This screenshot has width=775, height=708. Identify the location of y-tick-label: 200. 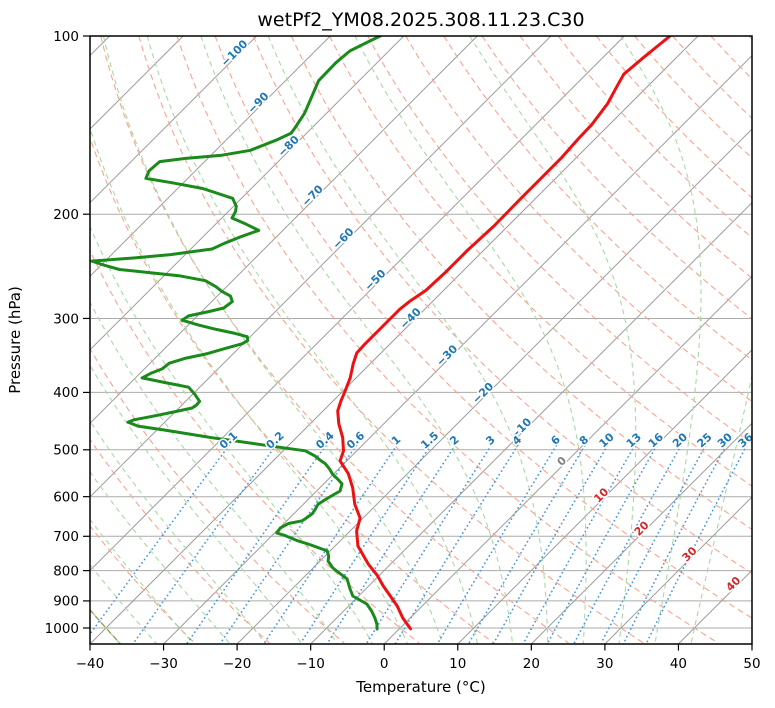
(66, 215).